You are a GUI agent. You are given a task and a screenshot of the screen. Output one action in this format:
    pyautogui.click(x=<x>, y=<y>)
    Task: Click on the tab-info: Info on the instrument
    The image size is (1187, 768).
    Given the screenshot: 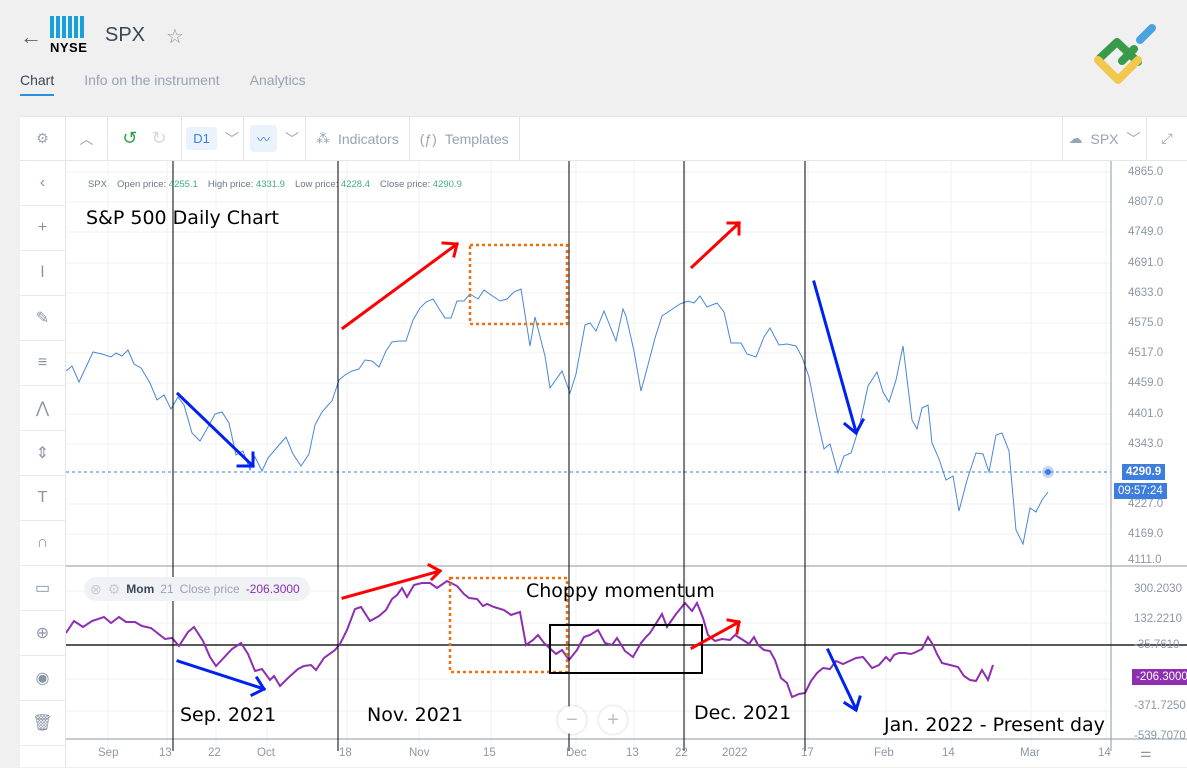 What is the action you would take?
    pyautogui.click(x=152, y=80)
    